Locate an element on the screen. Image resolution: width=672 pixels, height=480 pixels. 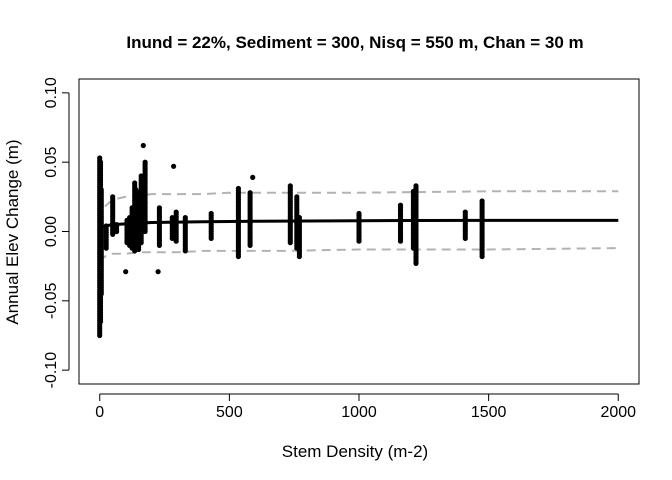
y-tick-label: 0.10 is located at coordinates (51, 92).